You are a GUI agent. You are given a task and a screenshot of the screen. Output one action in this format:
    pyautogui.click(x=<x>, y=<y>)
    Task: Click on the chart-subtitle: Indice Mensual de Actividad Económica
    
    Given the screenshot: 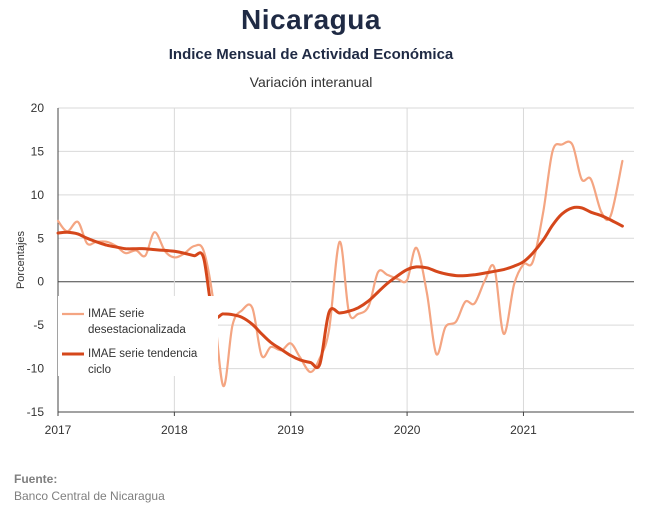 What is the action you would take?
    pyautogui.click(x=311, y=54)
    